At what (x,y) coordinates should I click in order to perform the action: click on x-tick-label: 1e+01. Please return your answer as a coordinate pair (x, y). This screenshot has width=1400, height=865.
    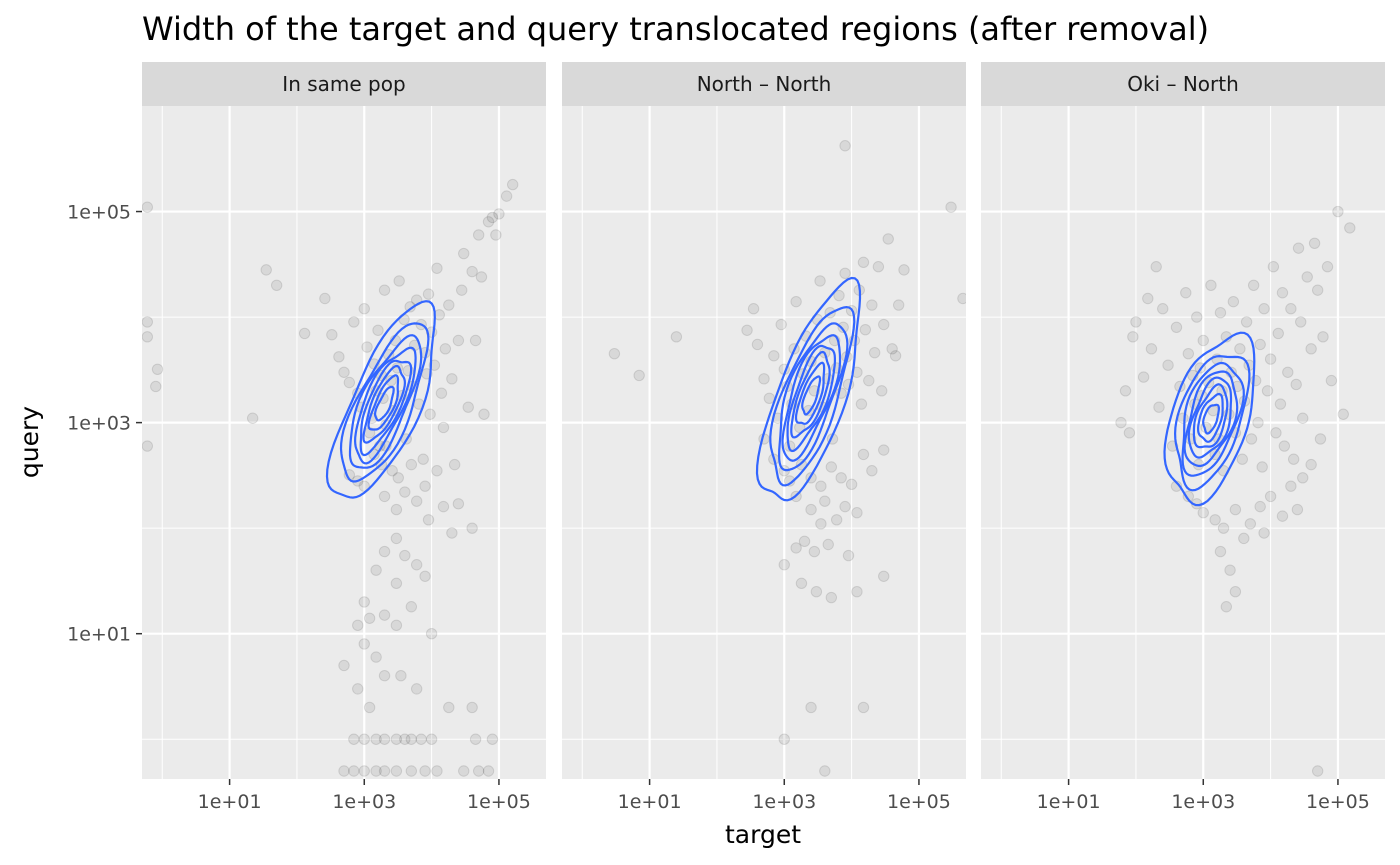
    Looking at the image, I should click on (1069, 802).